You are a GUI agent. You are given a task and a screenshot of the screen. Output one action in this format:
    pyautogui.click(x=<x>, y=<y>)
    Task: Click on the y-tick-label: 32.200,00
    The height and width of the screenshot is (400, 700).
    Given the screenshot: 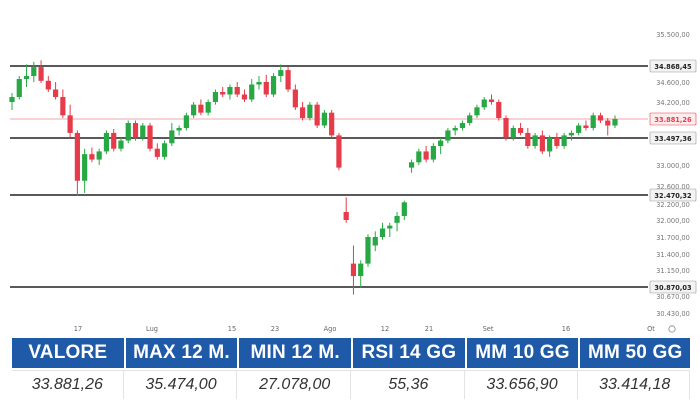 What is the action you would take?
    pyautogui.click(x=673, y=205)
    